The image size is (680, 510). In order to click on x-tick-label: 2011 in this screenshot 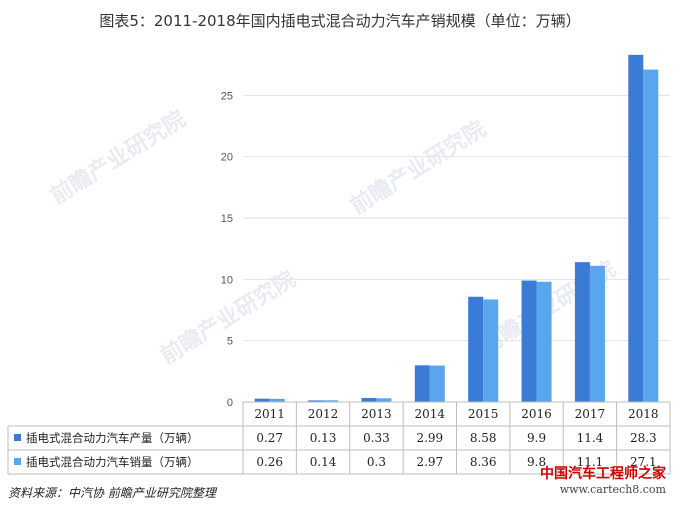, I will do `click(269, 414)`.